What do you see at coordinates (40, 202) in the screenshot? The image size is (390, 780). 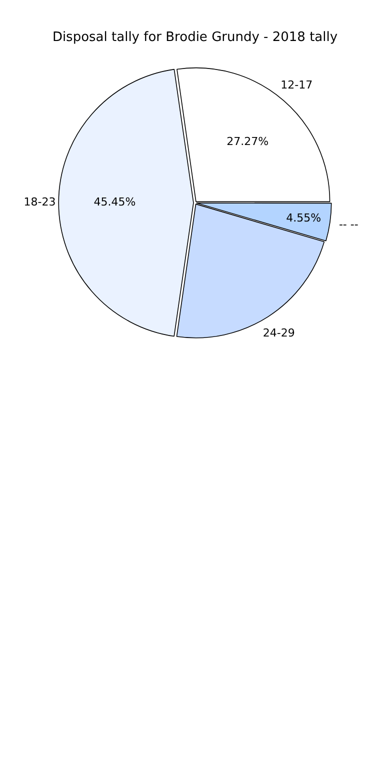 I see `slice-label: 18-23` at bounding box center [40, 202].